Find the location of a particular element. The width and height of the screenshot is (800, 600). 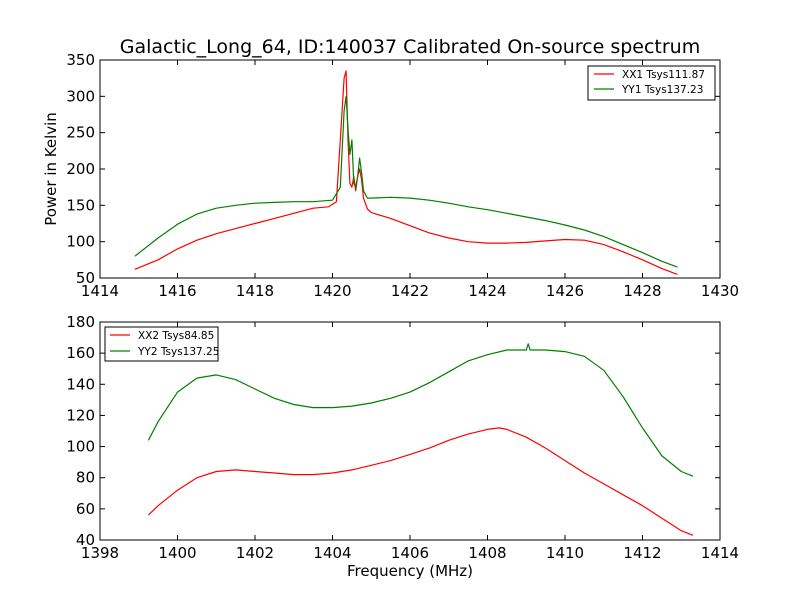

bottom-legend-label-xx2: XX2 Tsys84.85 is located at coordinates (176, 336).